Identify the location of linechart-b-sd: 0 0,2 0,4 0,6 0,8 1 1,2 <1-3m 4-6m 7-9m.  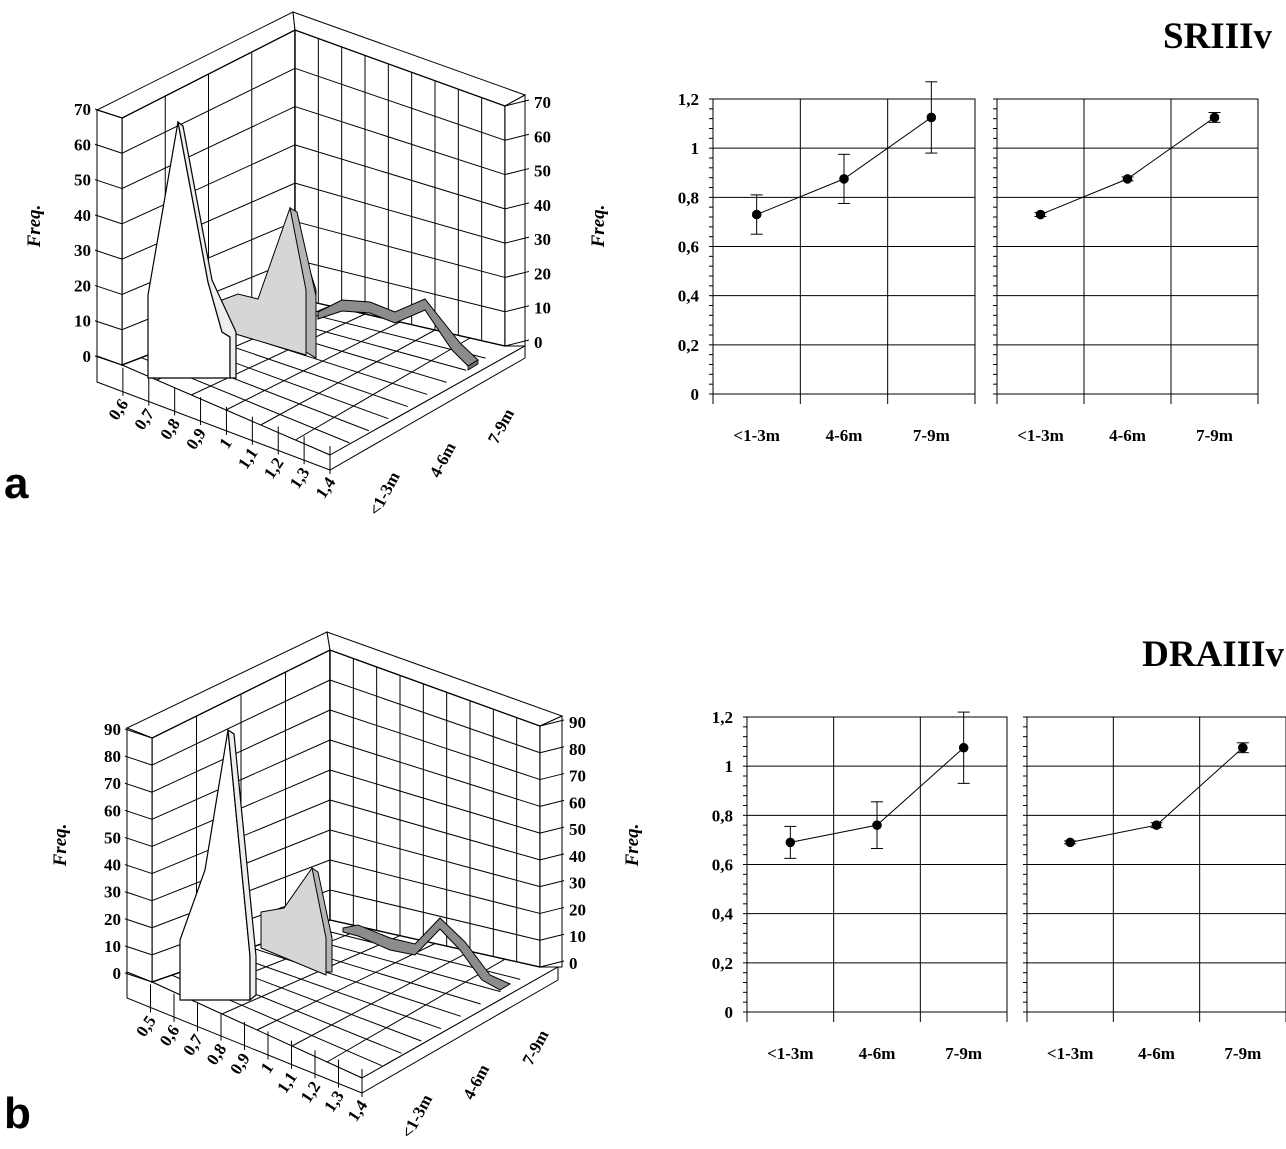
(860, 885).